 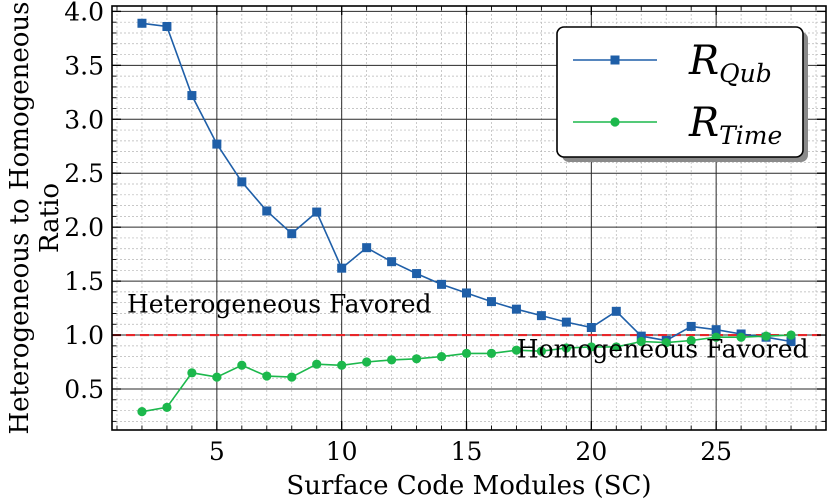 I want to click on y-tick-label: 3.0, so click(x=84, y=119).